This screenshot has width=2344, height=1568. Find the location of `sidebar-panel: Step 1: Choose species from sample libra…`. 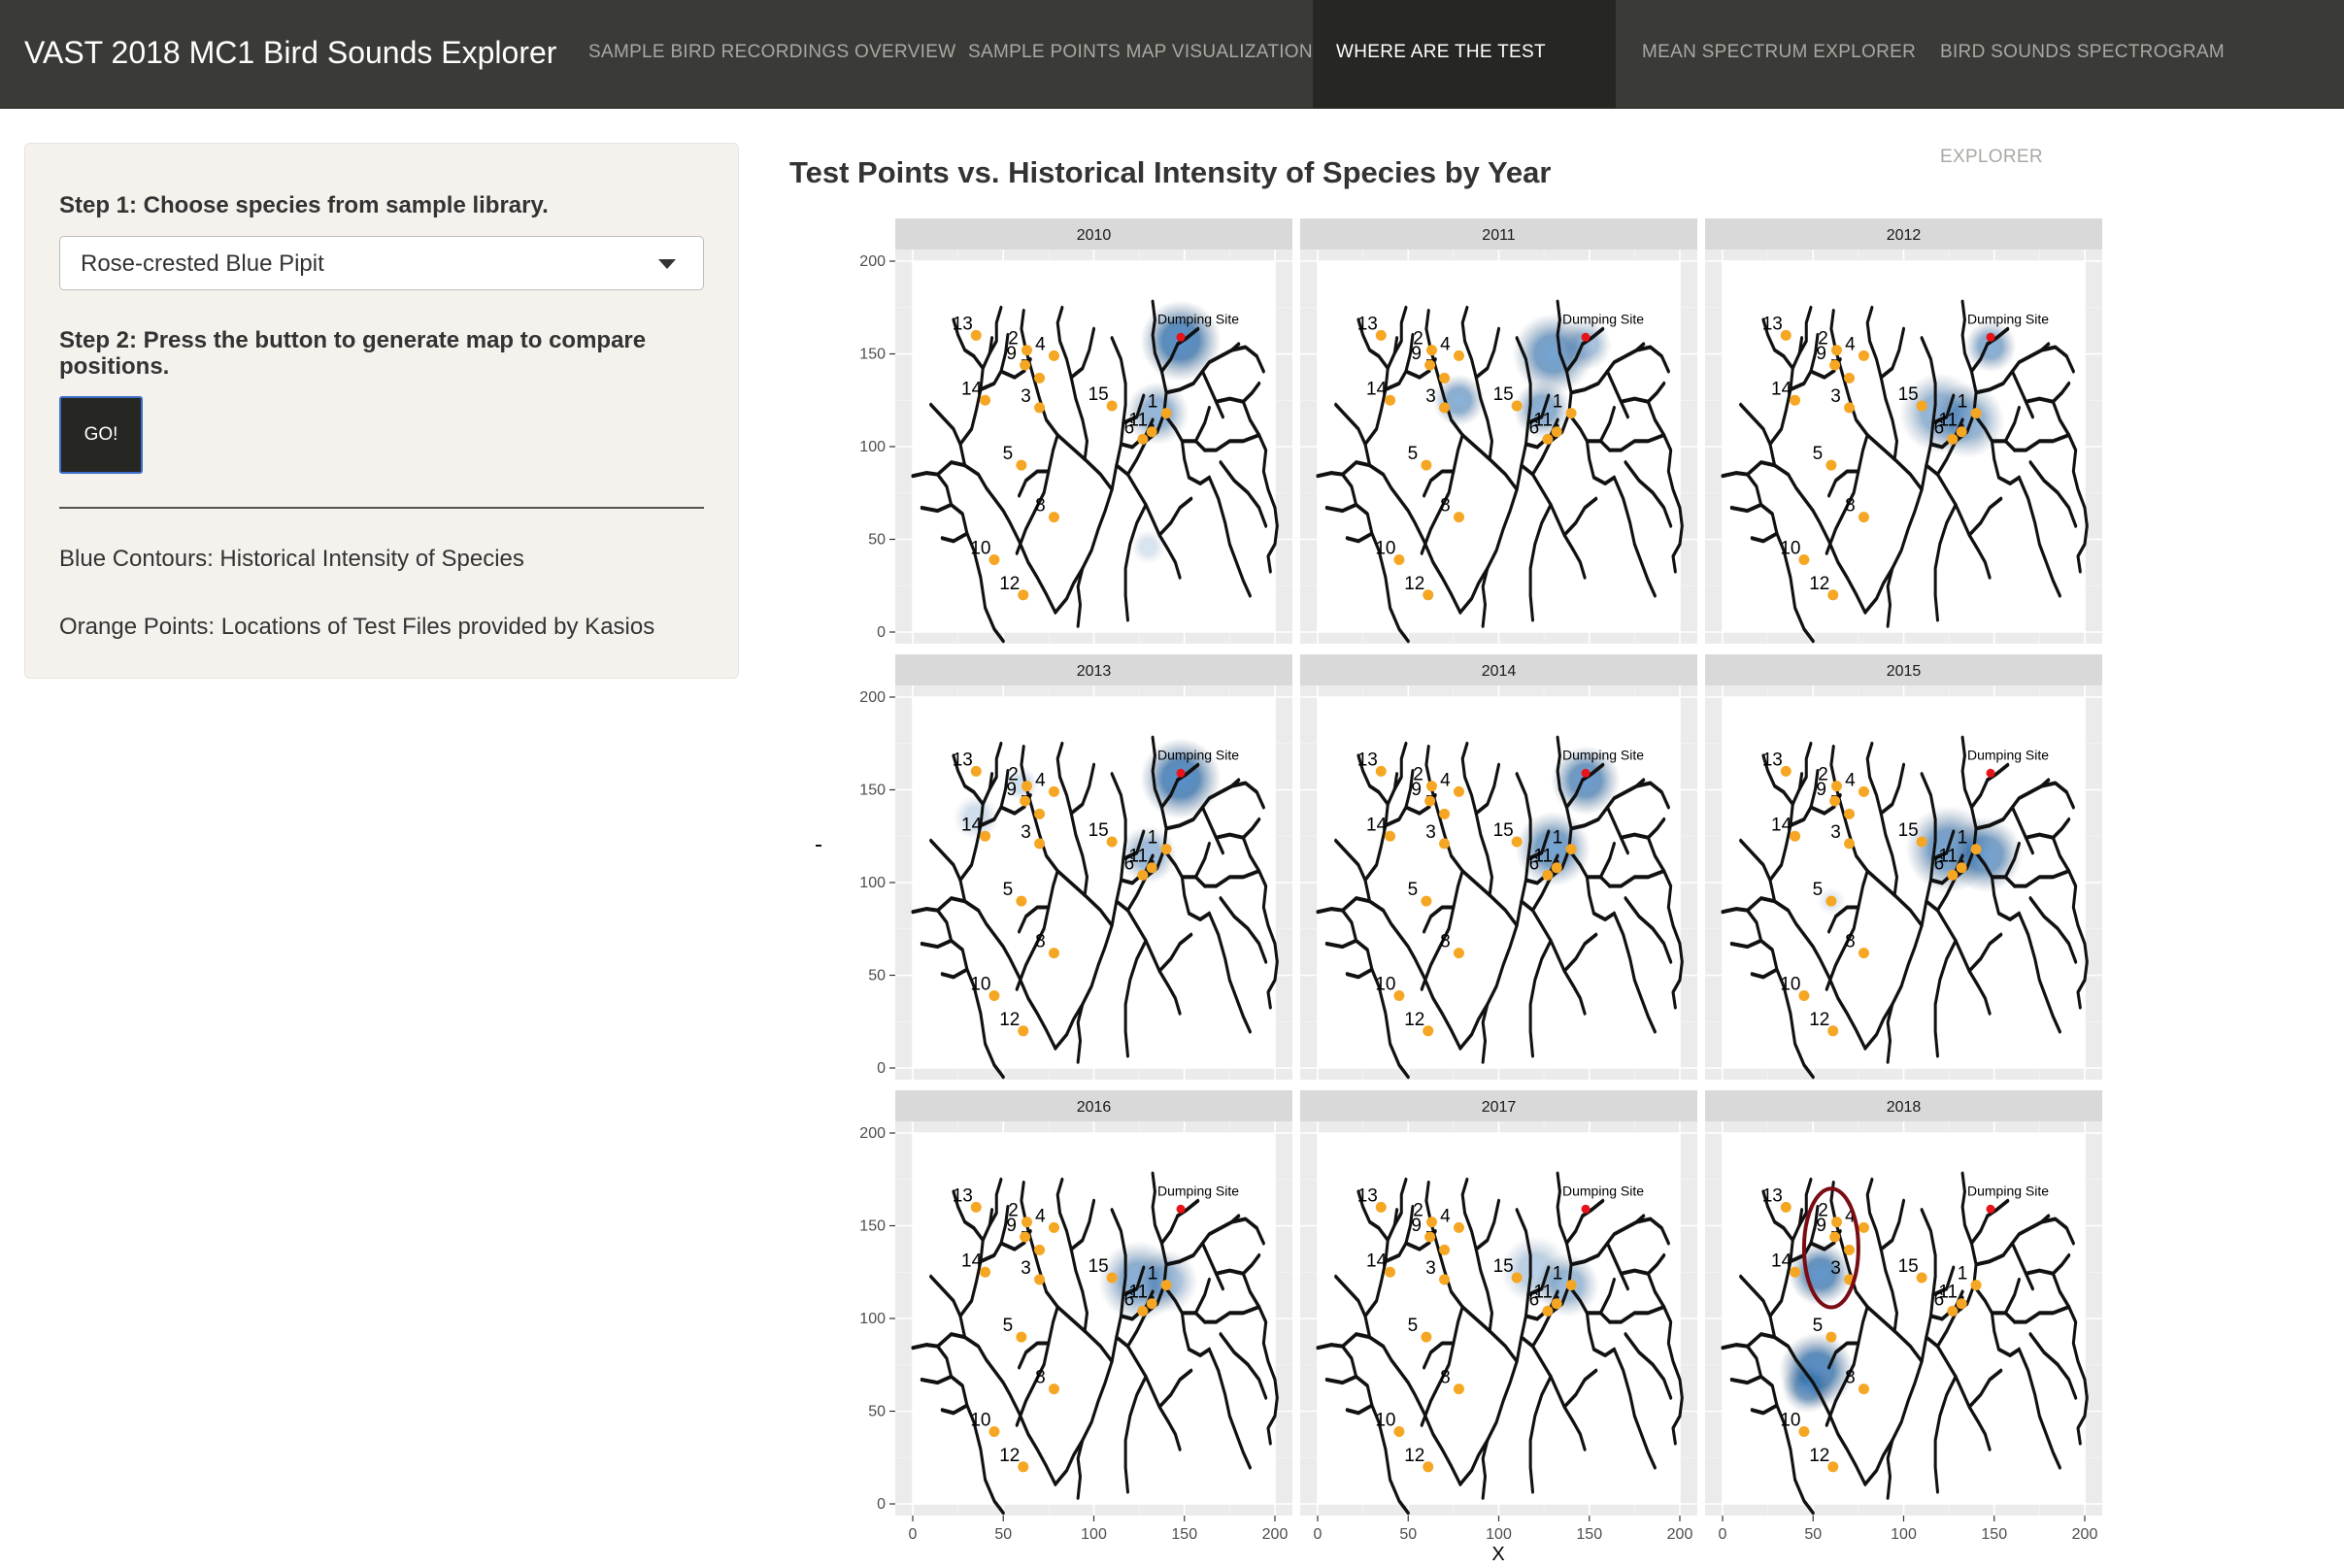

sidebar-panel: Step 1: Choose species from sample libra… is located at coordinates (381, 411).